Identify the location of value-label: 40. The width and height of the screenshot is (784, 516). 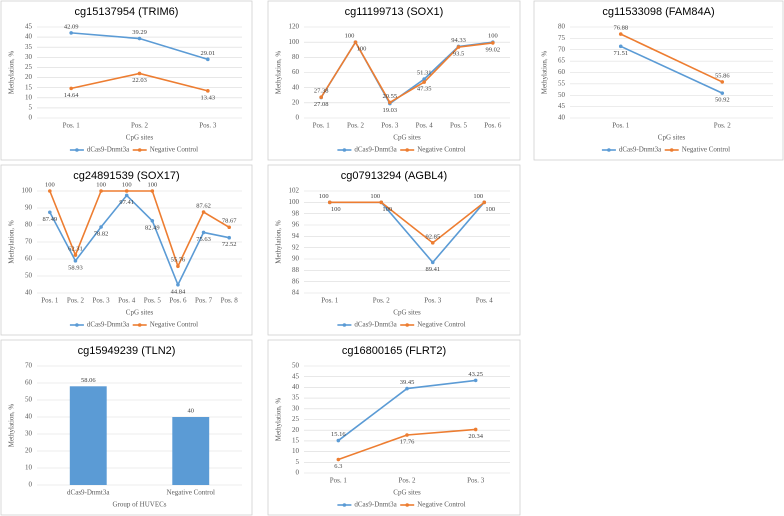
(191, 410).